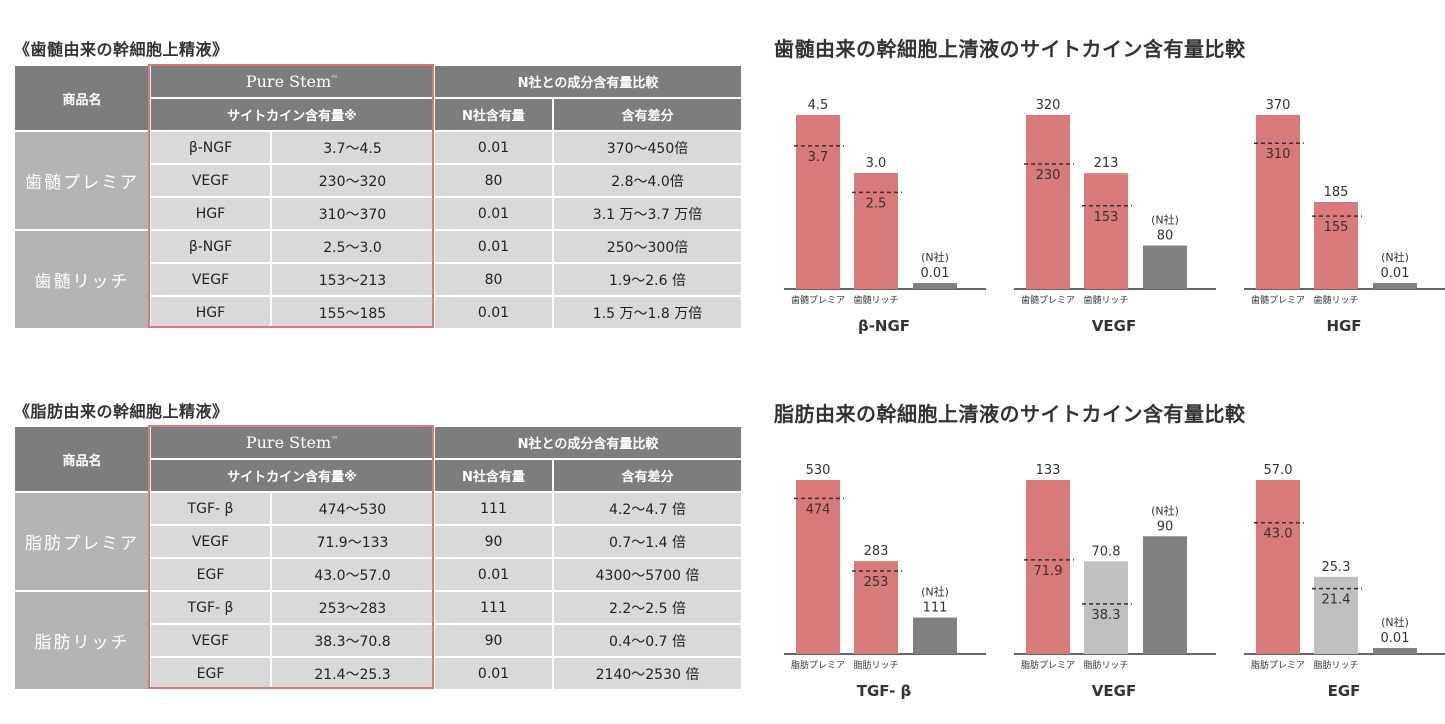  What do you see at coordinates (647, 673) in the screenshot?
I see `diff-cell: 2140～2530 倍` at bounding box center [647, 673].